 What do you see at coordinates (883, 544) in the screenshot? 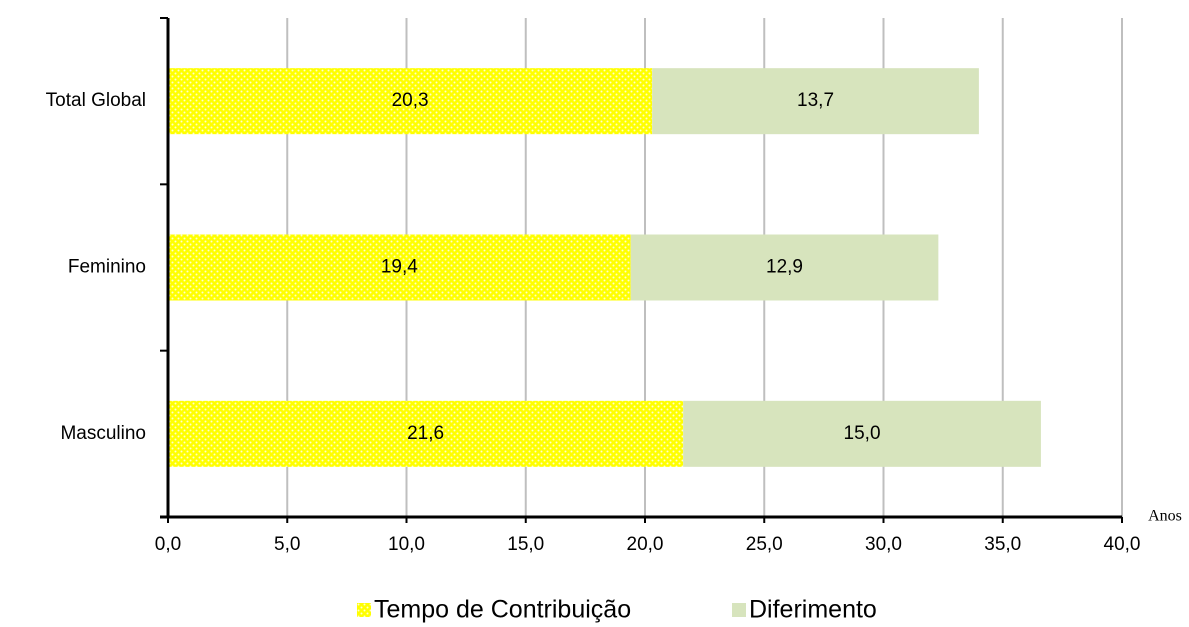
I see `x-tick-label: 30,0` at bounding box center [883, 544].